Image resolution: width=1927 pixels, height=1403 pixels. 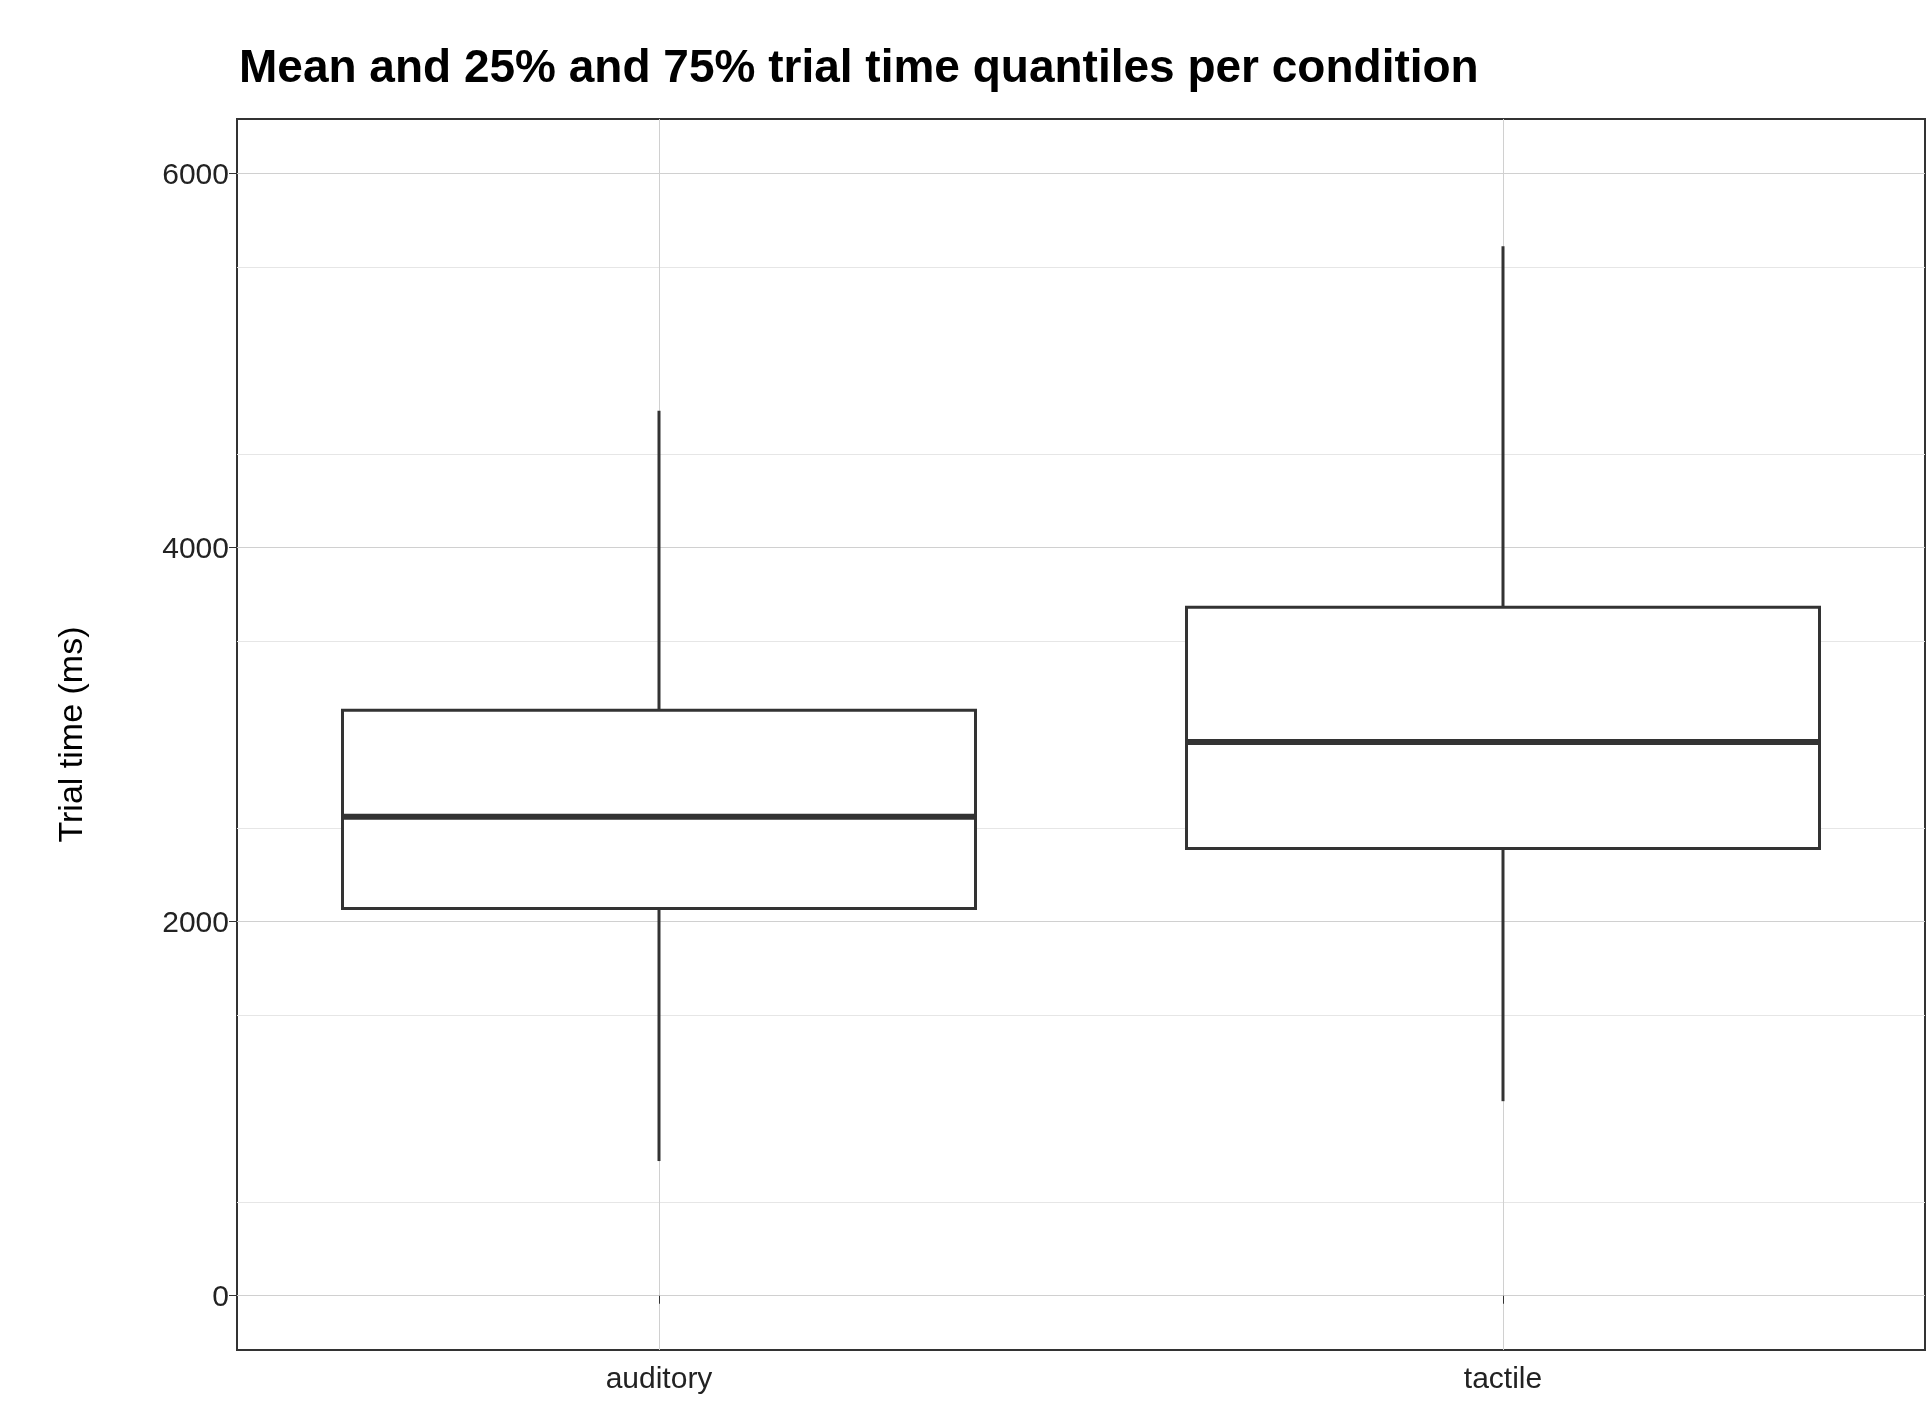 What do you see at coordinates (220, 1296) in the screenshot?
I see `y-tick-label: 0` at bounding box center [220, 1296].